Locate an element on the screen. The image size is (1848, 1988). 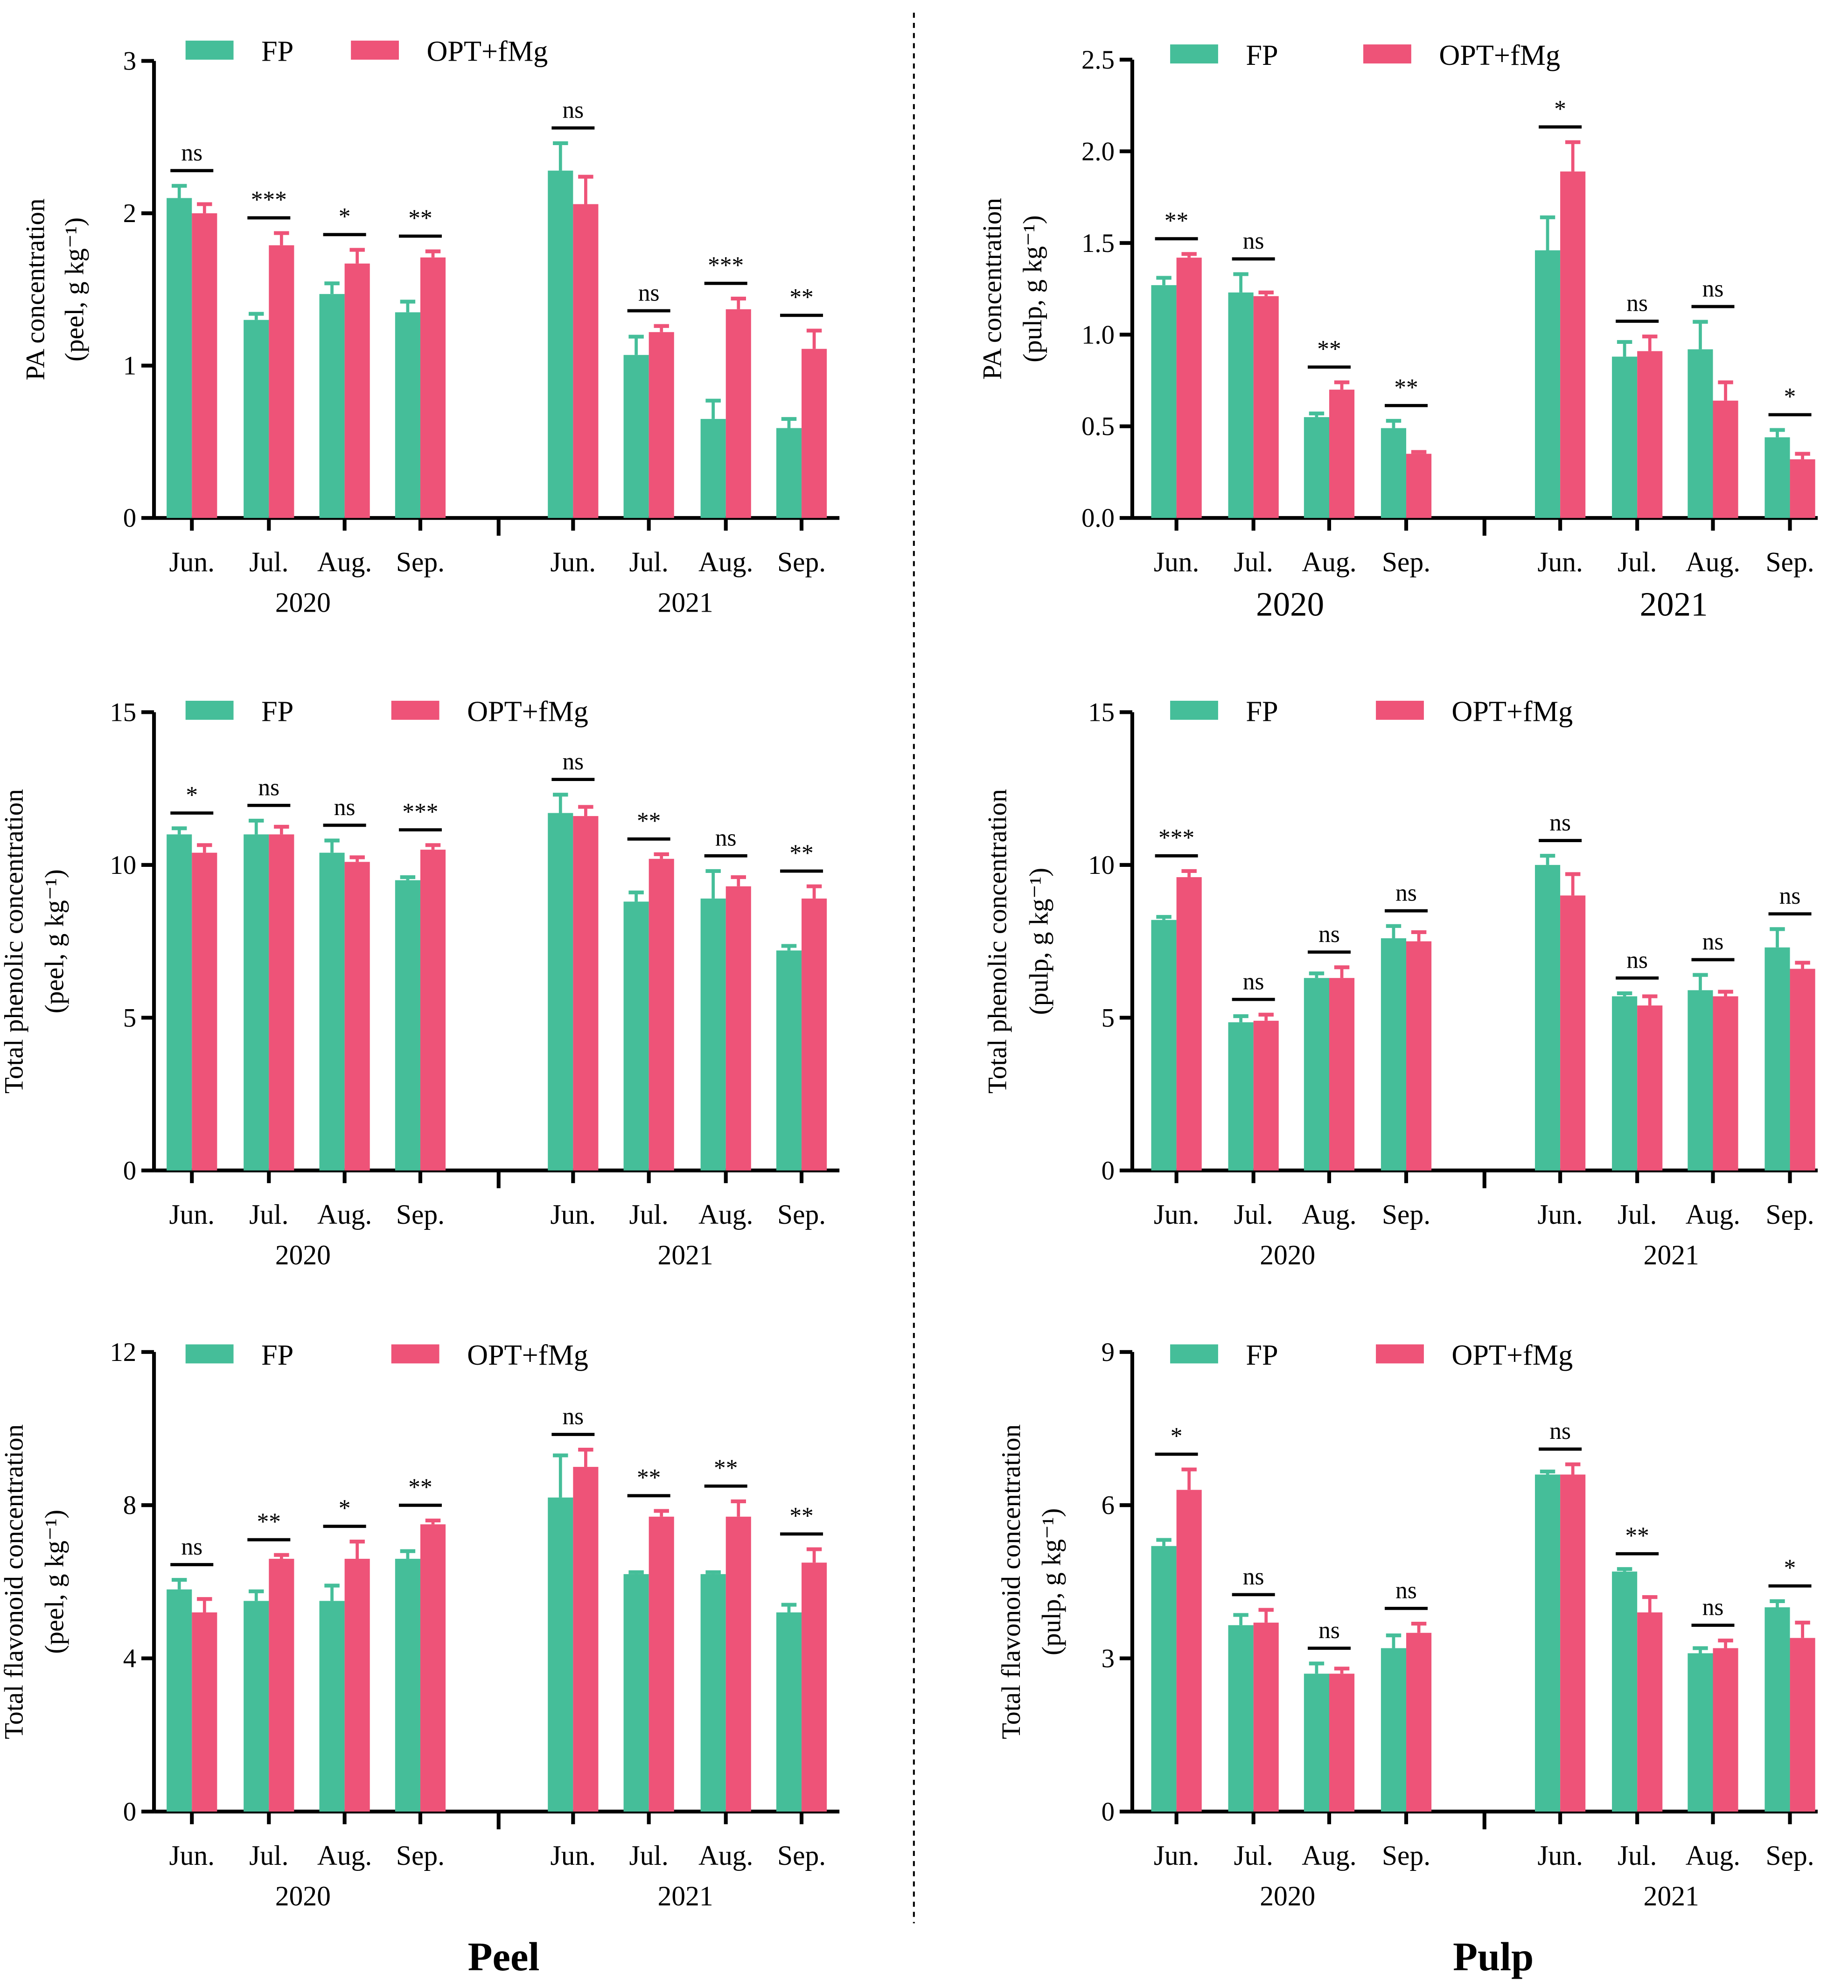
y-tick-label: 9 is located at coordinates (1108, 1353).